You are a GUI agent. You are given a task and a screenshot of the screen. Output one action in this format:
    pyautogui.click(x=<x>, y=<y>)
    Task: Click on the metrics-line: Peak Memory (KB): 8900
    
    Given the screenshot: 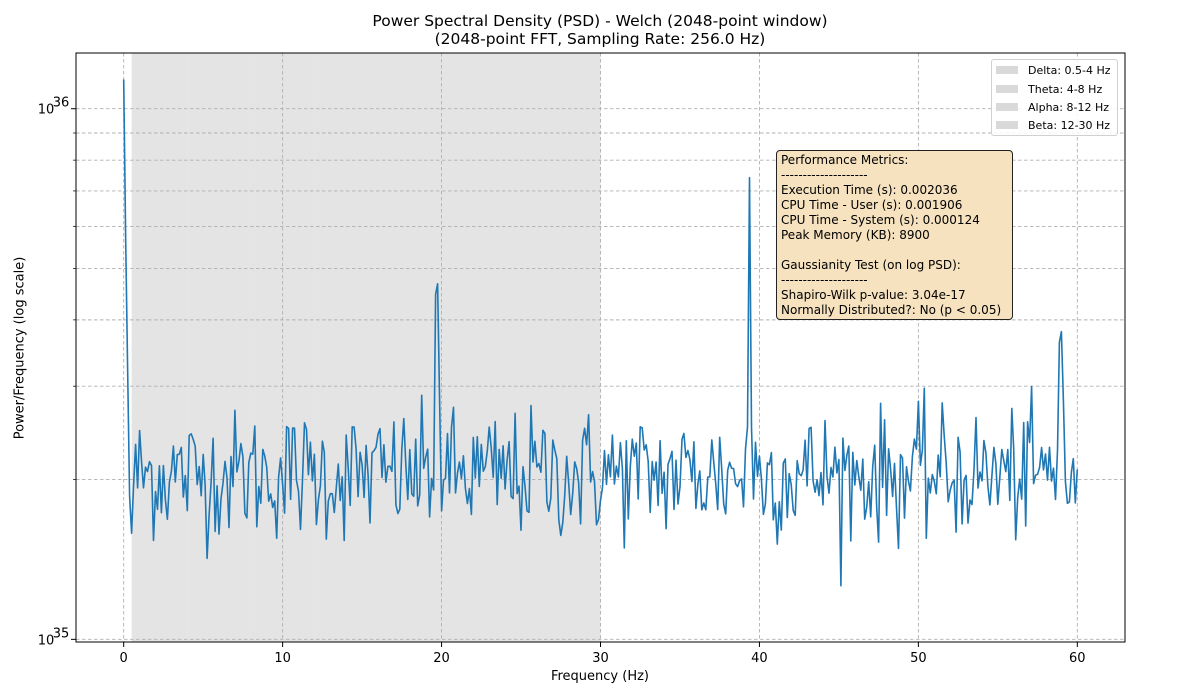 What is the action you would take?
    pyautogui.click(x=855, y=235)
    